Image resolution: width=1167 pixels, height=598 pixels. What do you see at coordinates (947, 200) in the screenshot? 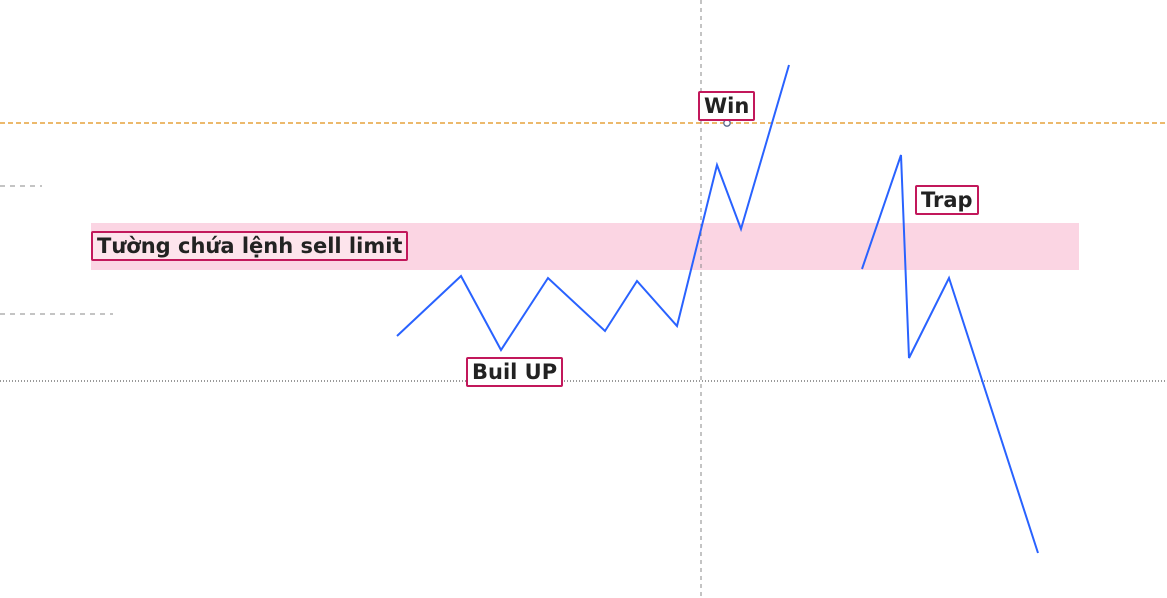
I see `trap-label: Trap` at bounding box center [947, 200].